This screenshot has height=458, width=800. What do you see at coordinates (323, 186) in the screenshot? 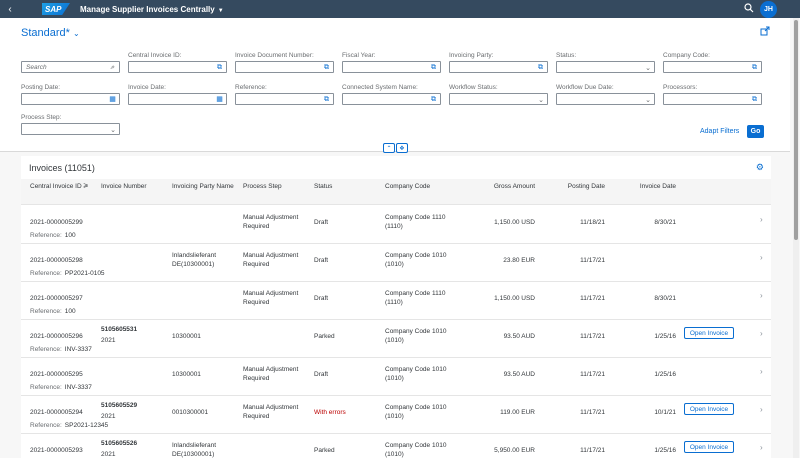
I see `column-header: Status` at bounding box center [323, 186].